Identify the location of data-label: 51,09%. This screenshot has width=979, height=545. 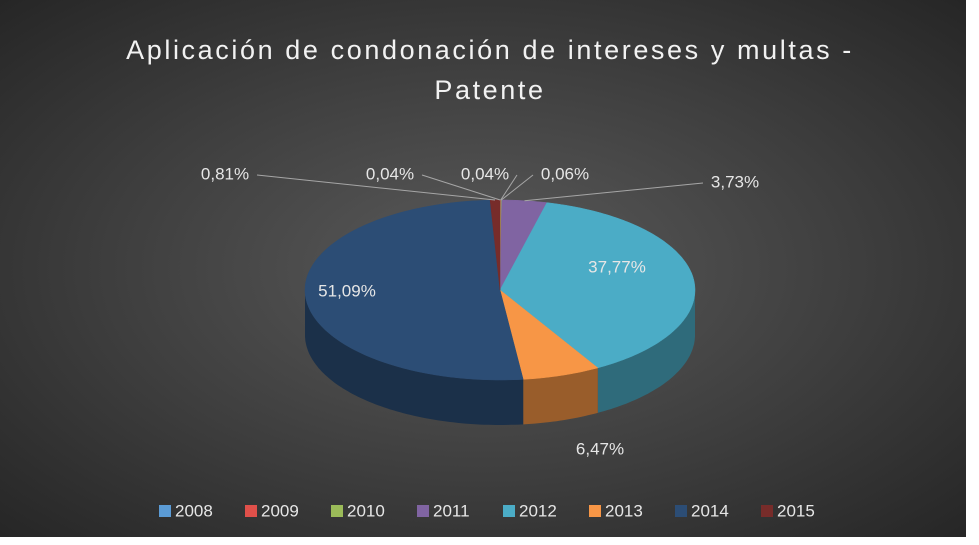
(347, 290).